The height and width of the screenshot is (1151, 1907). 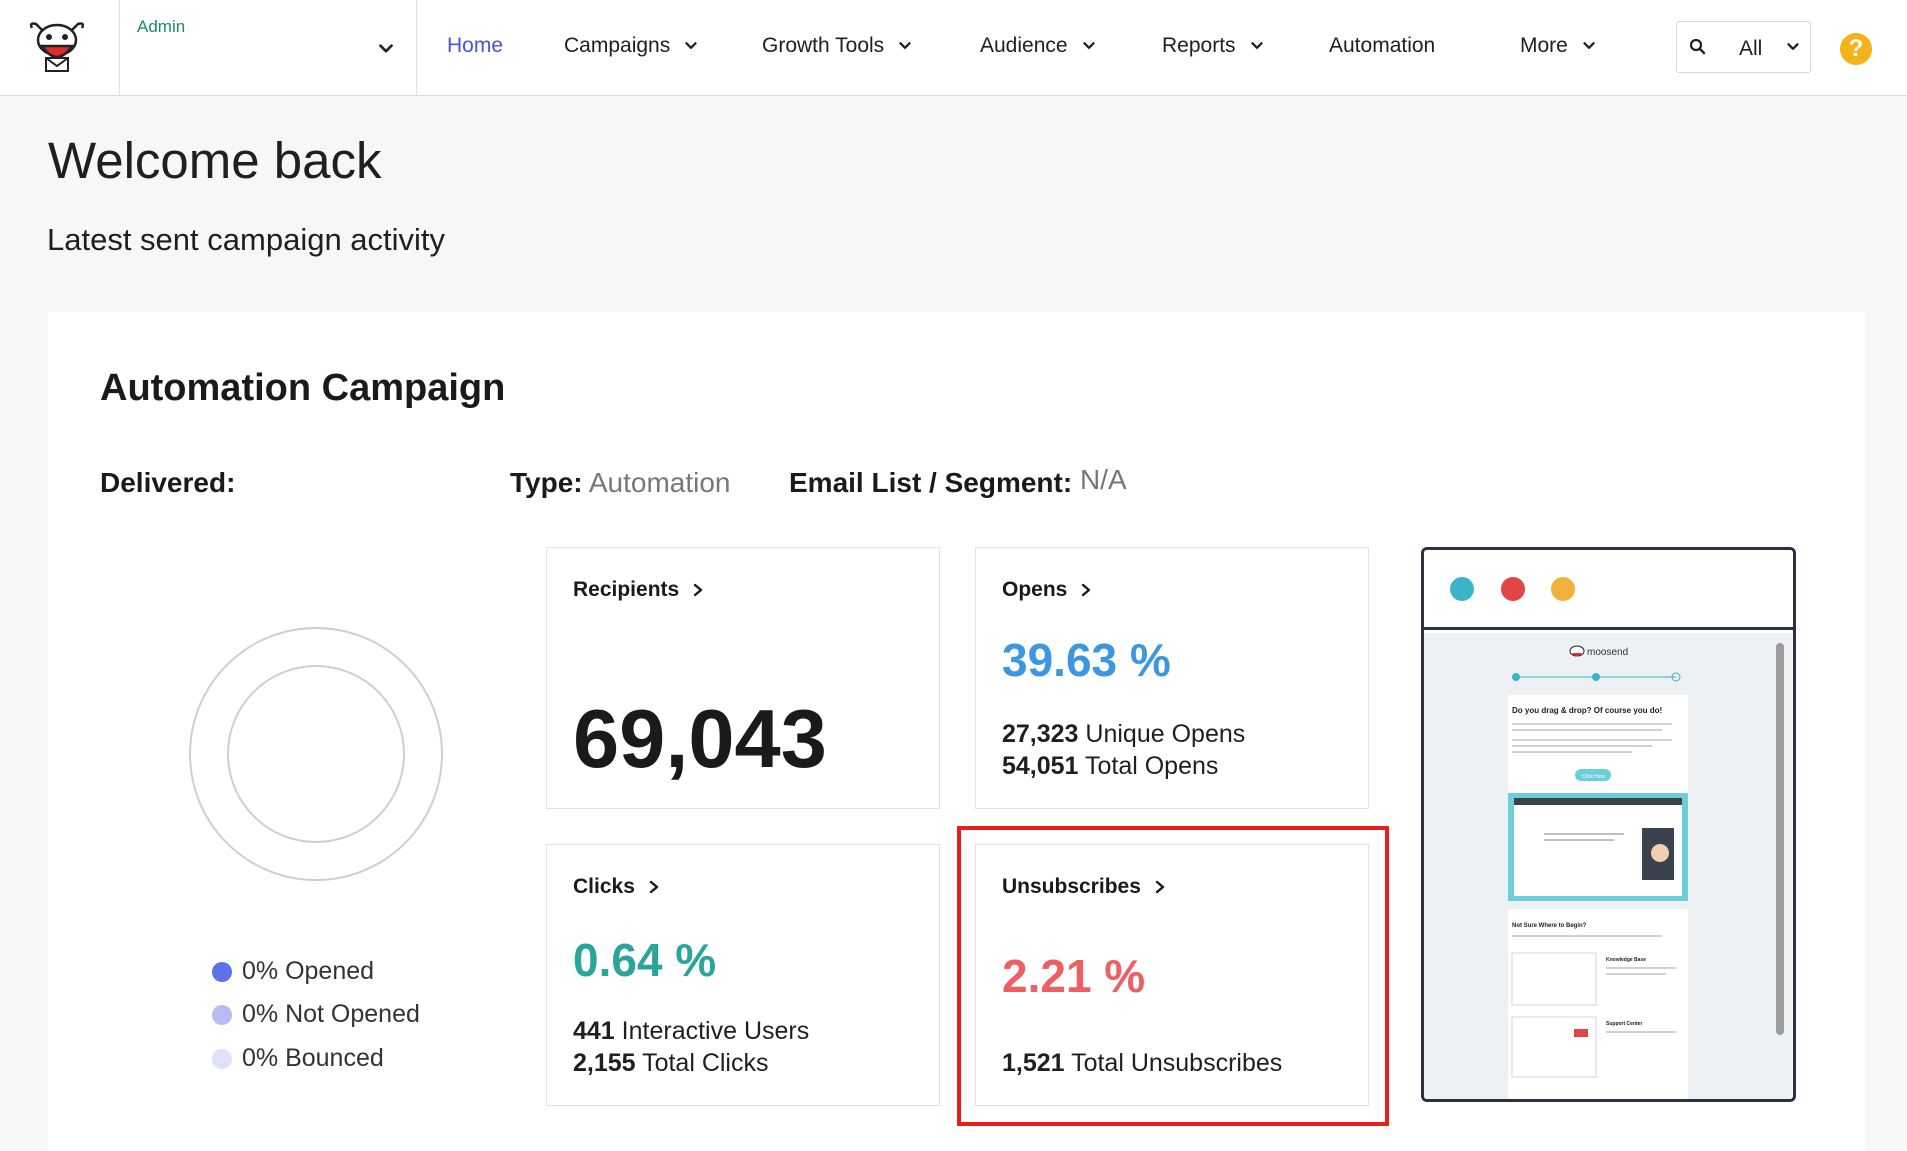 I want to click on total-clicks-count: 2,155, so click(x=604, y=1063).